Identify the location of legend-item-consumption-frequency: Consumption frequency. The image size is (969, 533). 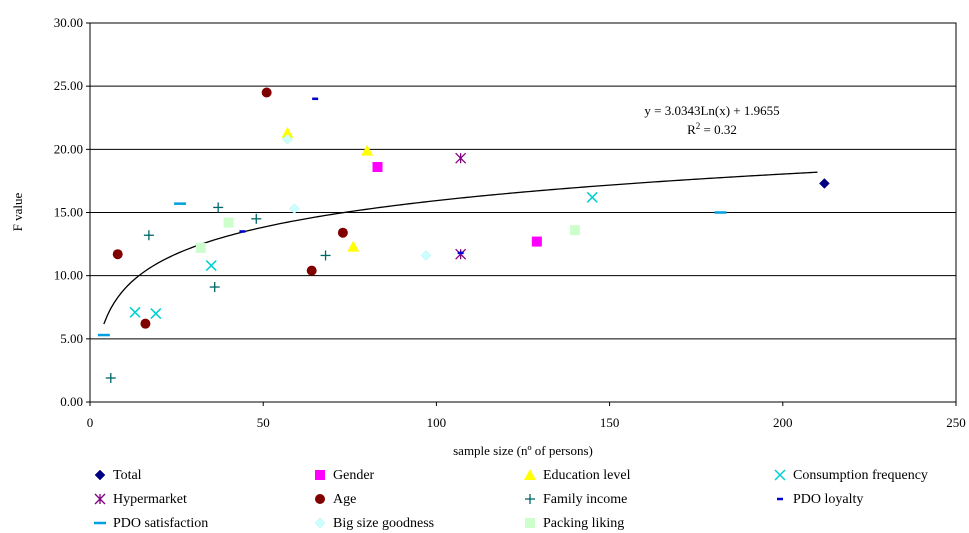
(851, 475).